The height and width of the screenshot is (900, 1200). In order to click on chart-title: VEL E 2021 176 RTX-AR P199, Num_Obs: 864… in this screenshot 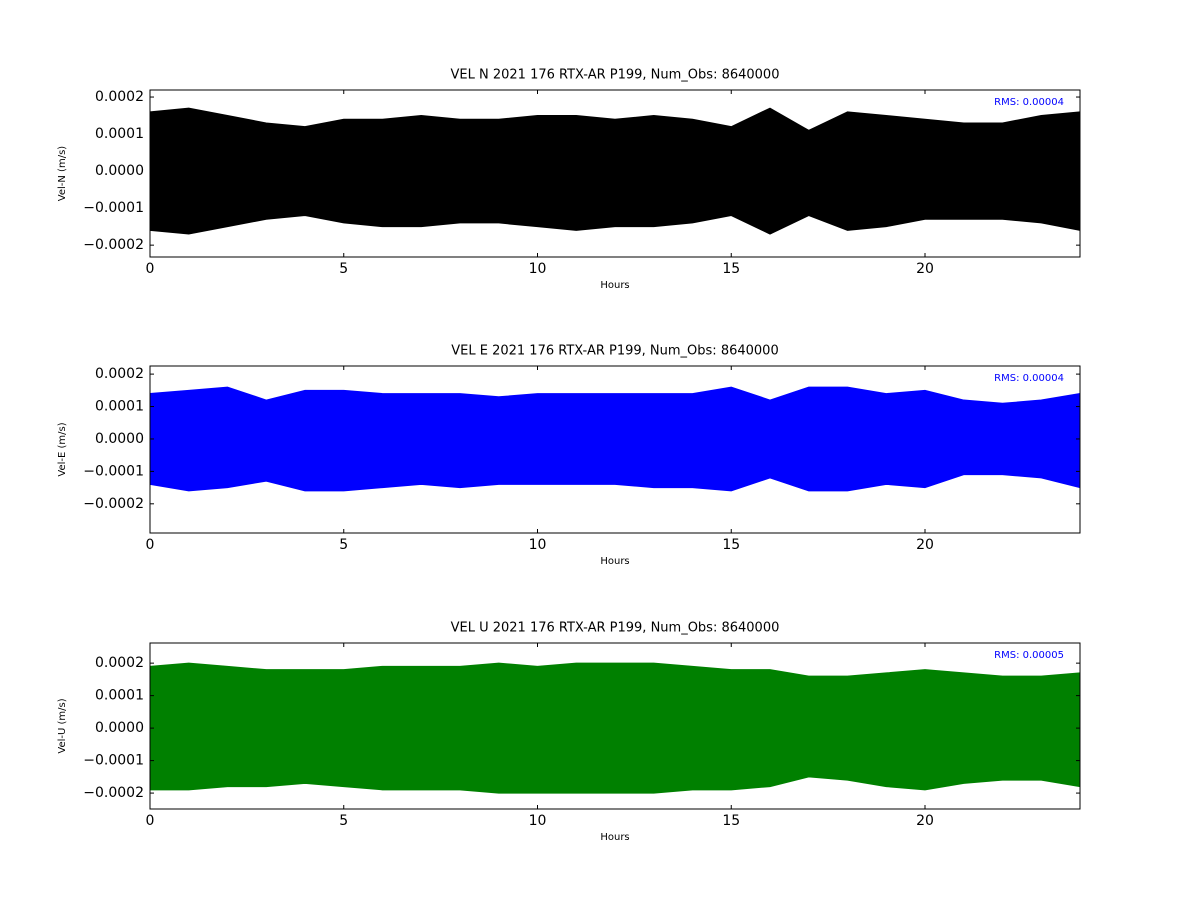, I will do `click(614, 351)`.